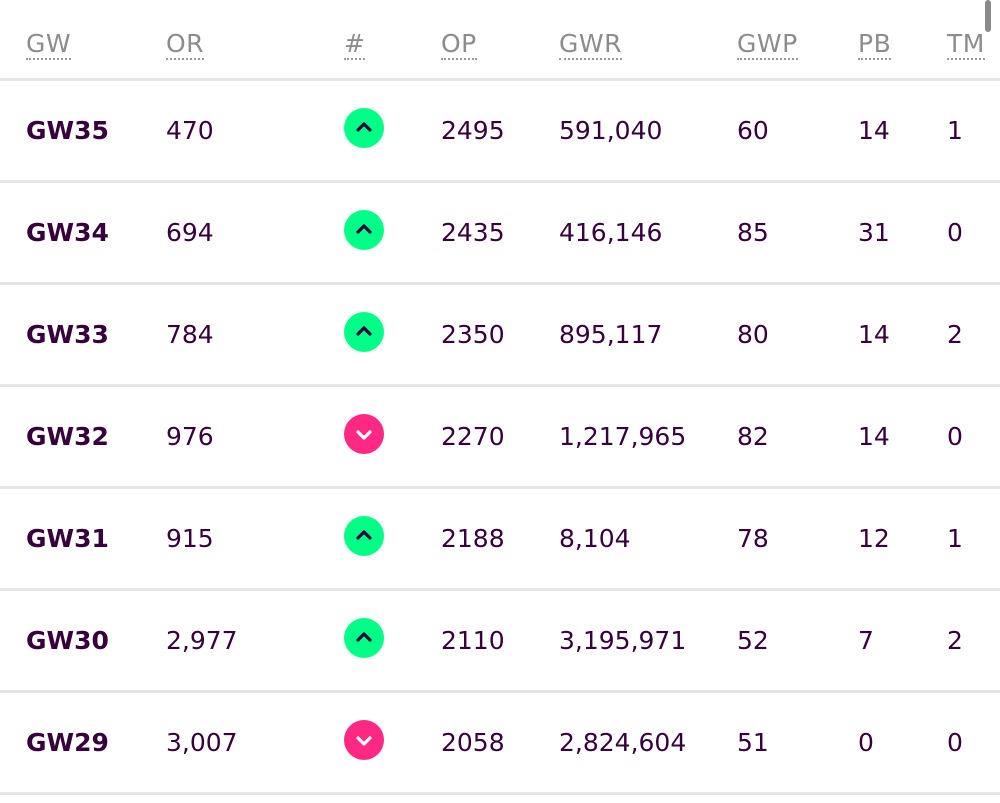 This screenshot has width=1000, height=803. Describe the element at coordinates (623, 436) in the screenshot. I see `cell-gwr: 1,217,965` at that location.